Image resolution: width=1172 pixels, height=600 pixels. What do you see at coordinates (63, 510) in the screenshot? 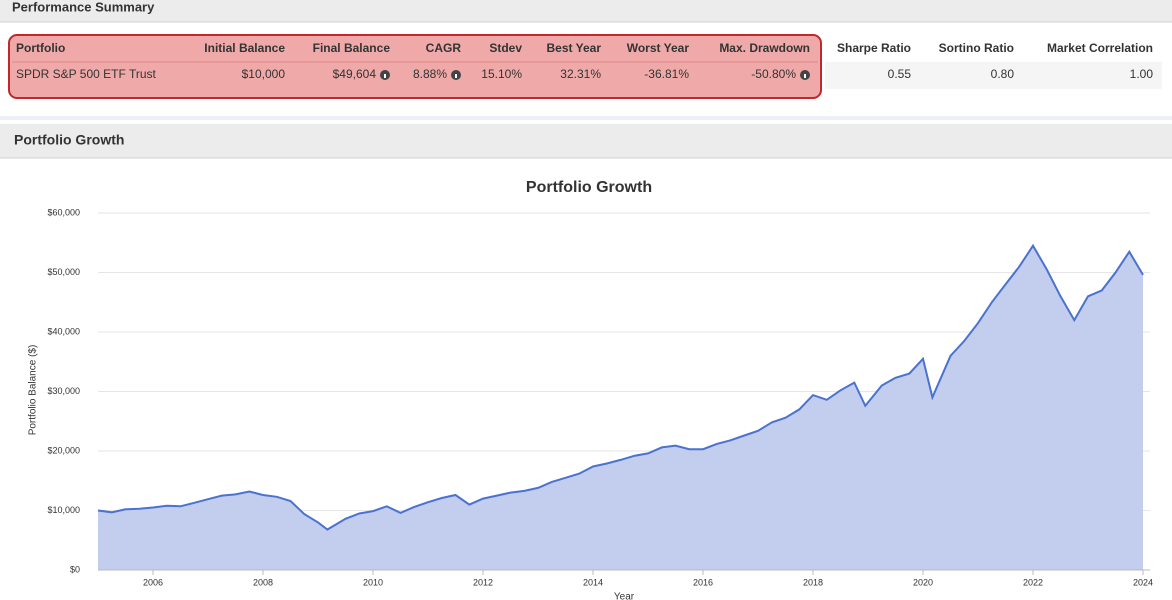
I see `y-tick-label: $10,000` at bounding box center [63, 510].